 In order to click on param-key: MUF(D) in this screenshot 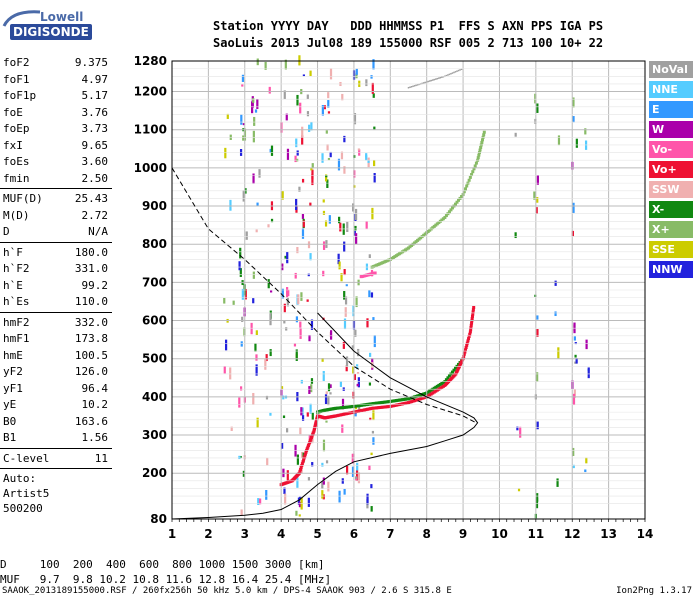, I will do `click(23, 198)`.